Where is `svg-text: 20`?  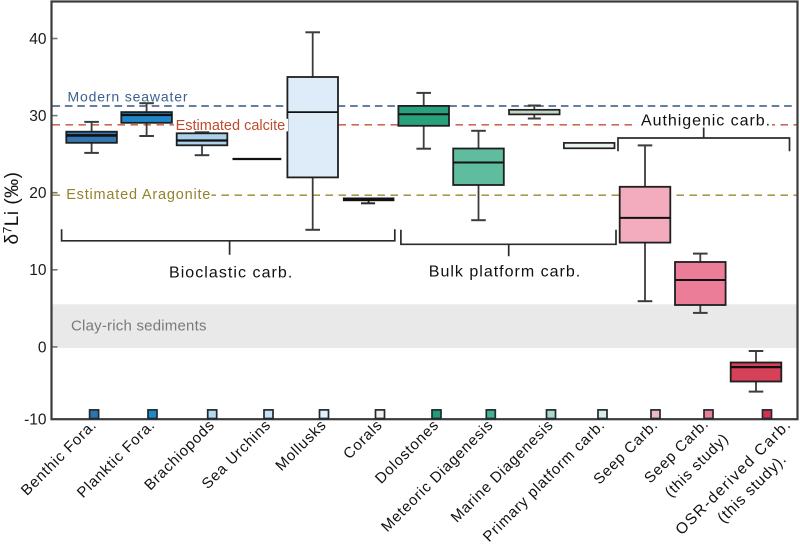
svg-text: 20 is located at coordinates (38, 193).